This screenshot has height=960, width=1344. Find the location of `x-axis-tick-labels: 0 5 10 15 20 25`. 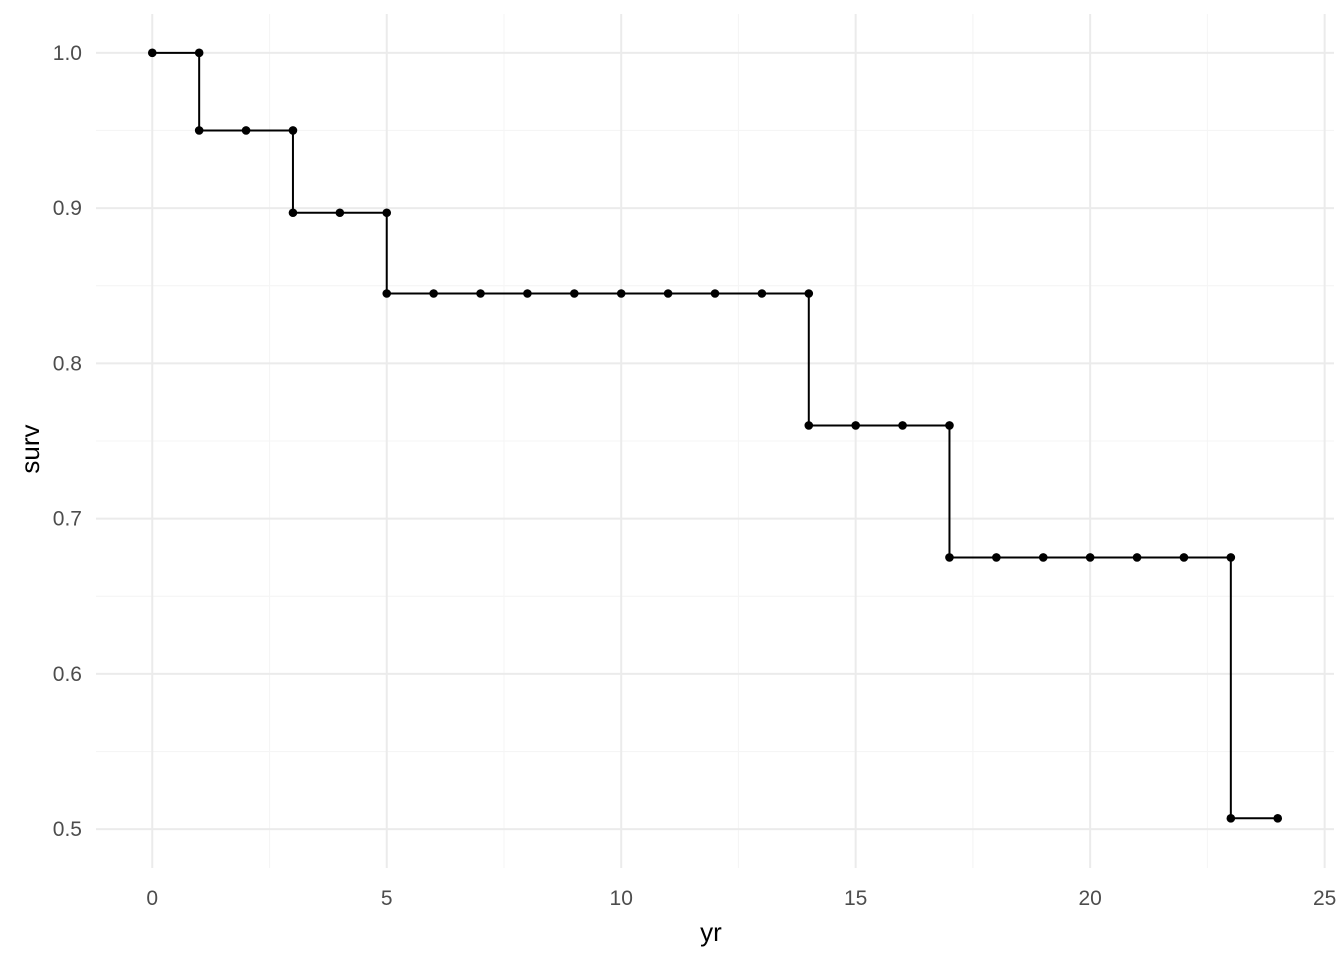

x-axis-tick-labels: 0 5 10 15 20 25 is located at coordinates (741, 898).